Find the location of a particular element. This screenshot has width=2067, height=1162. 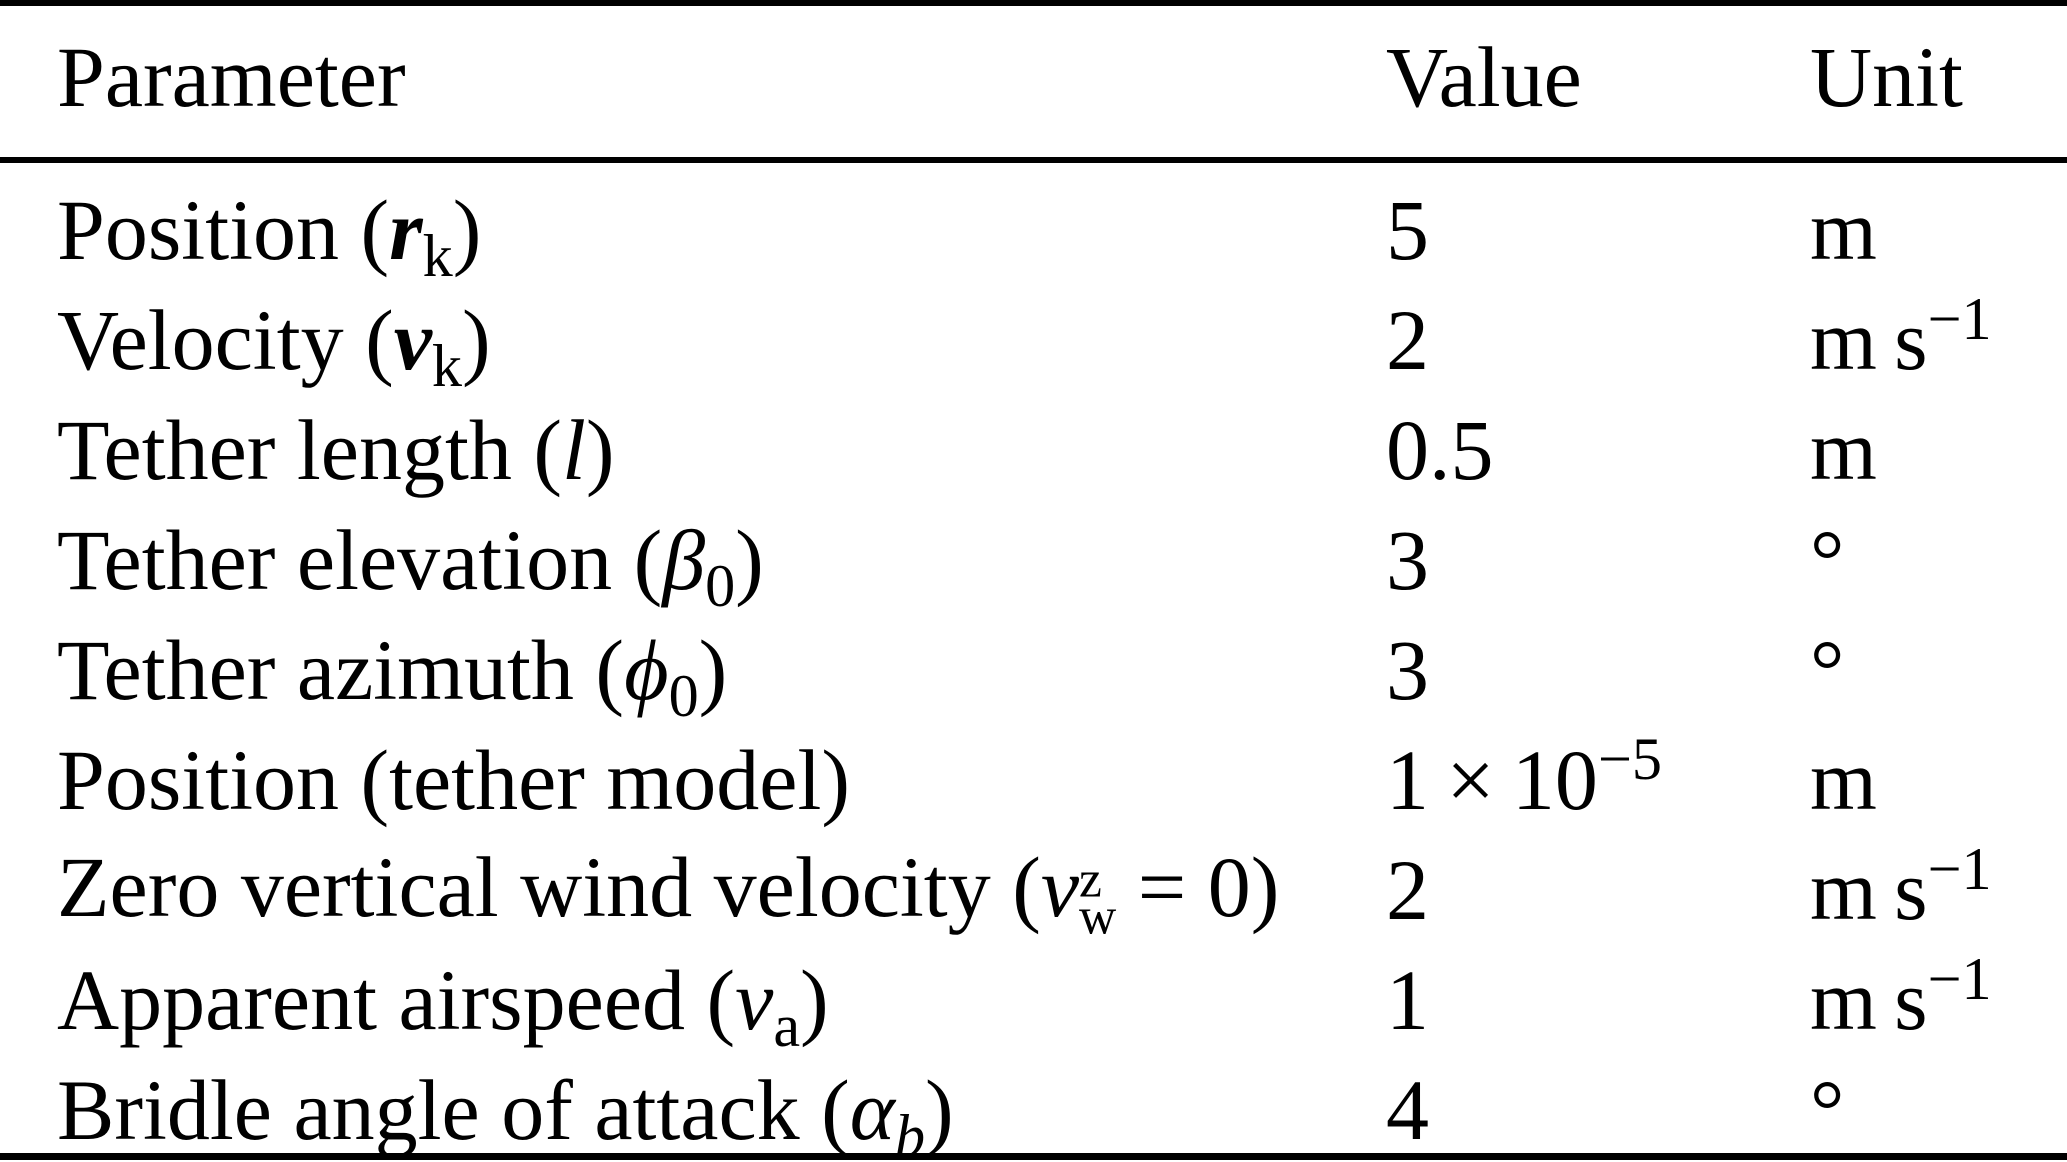

header-label: Unit is located at coordinates (1886, 76).